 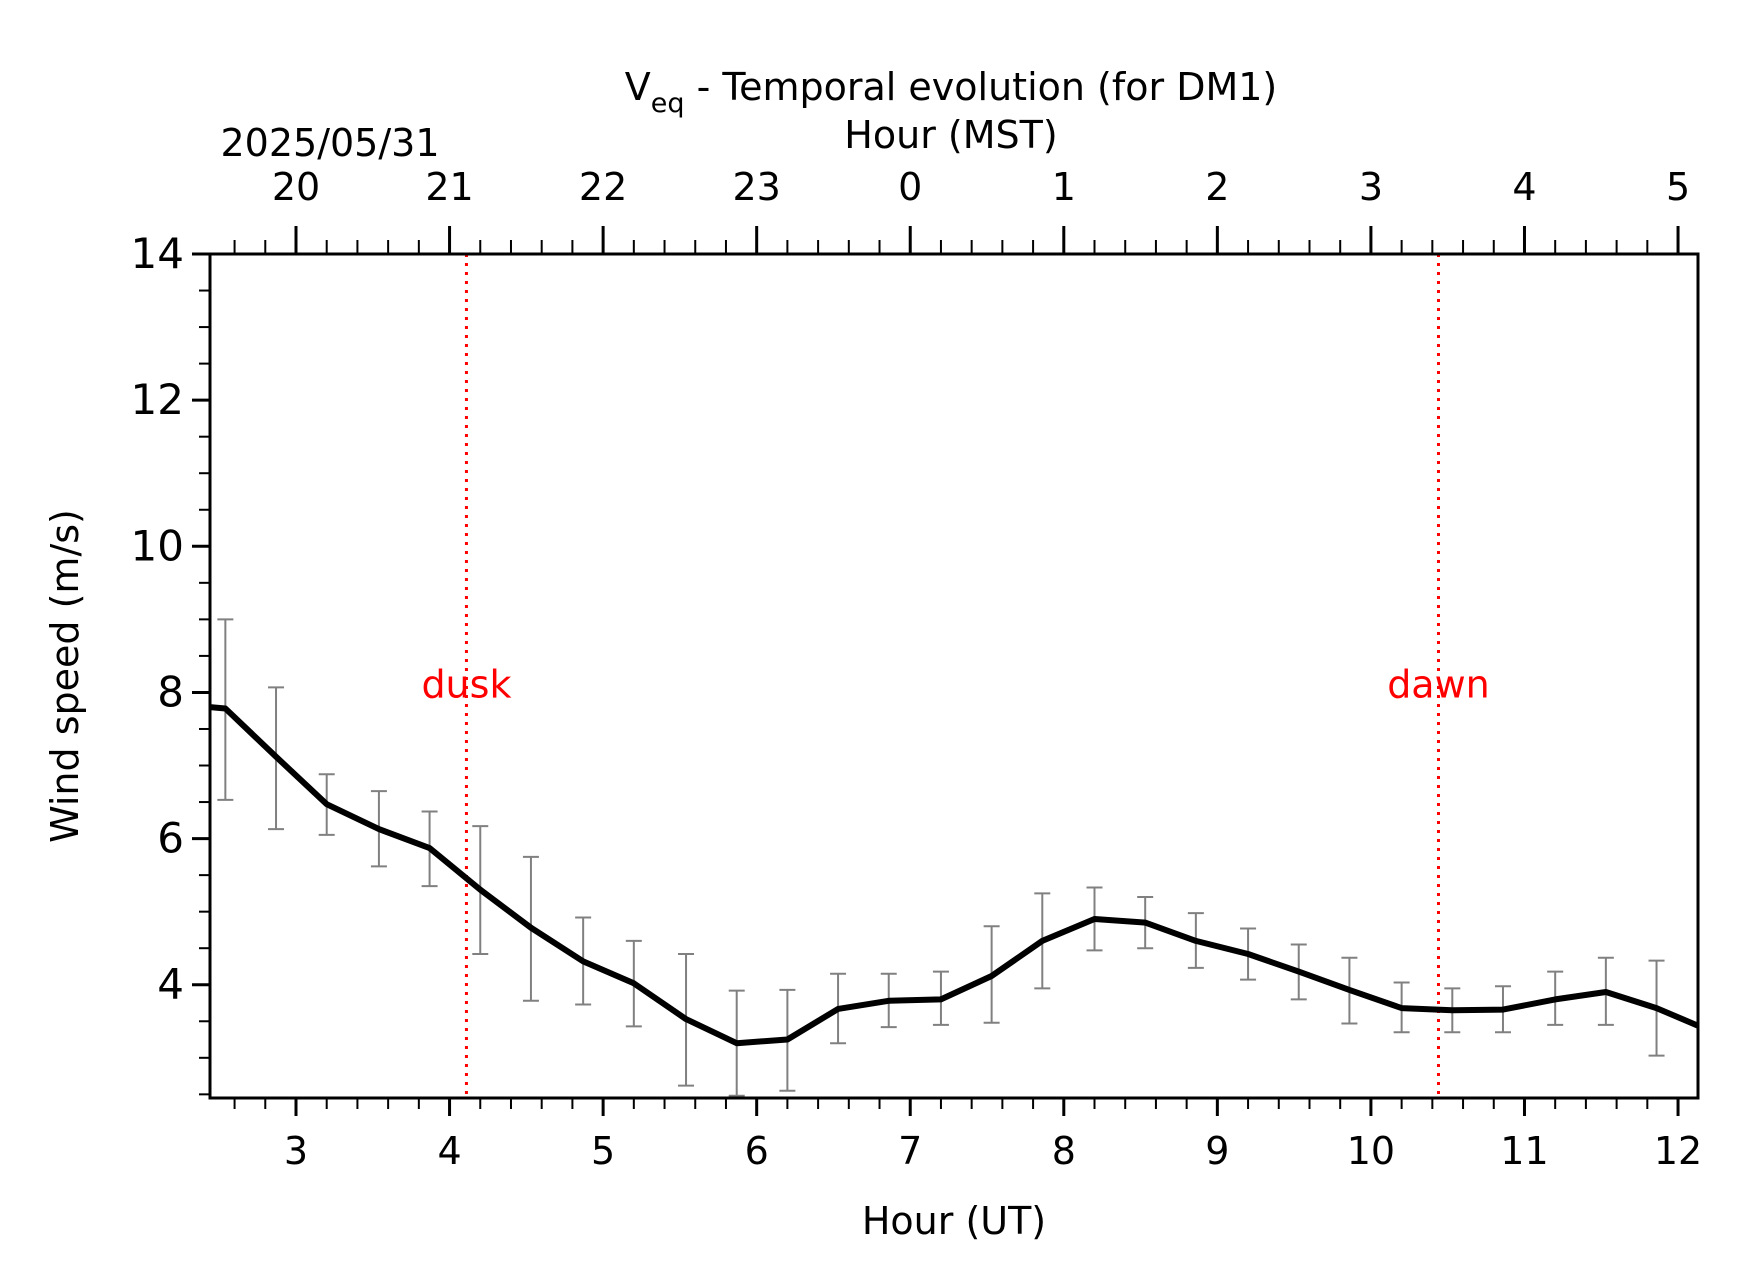 What do you see at coordinates (1371, 1151) in the screenshot?
I see `x-tick-label: 10` at bounding box center [1371, 1151].